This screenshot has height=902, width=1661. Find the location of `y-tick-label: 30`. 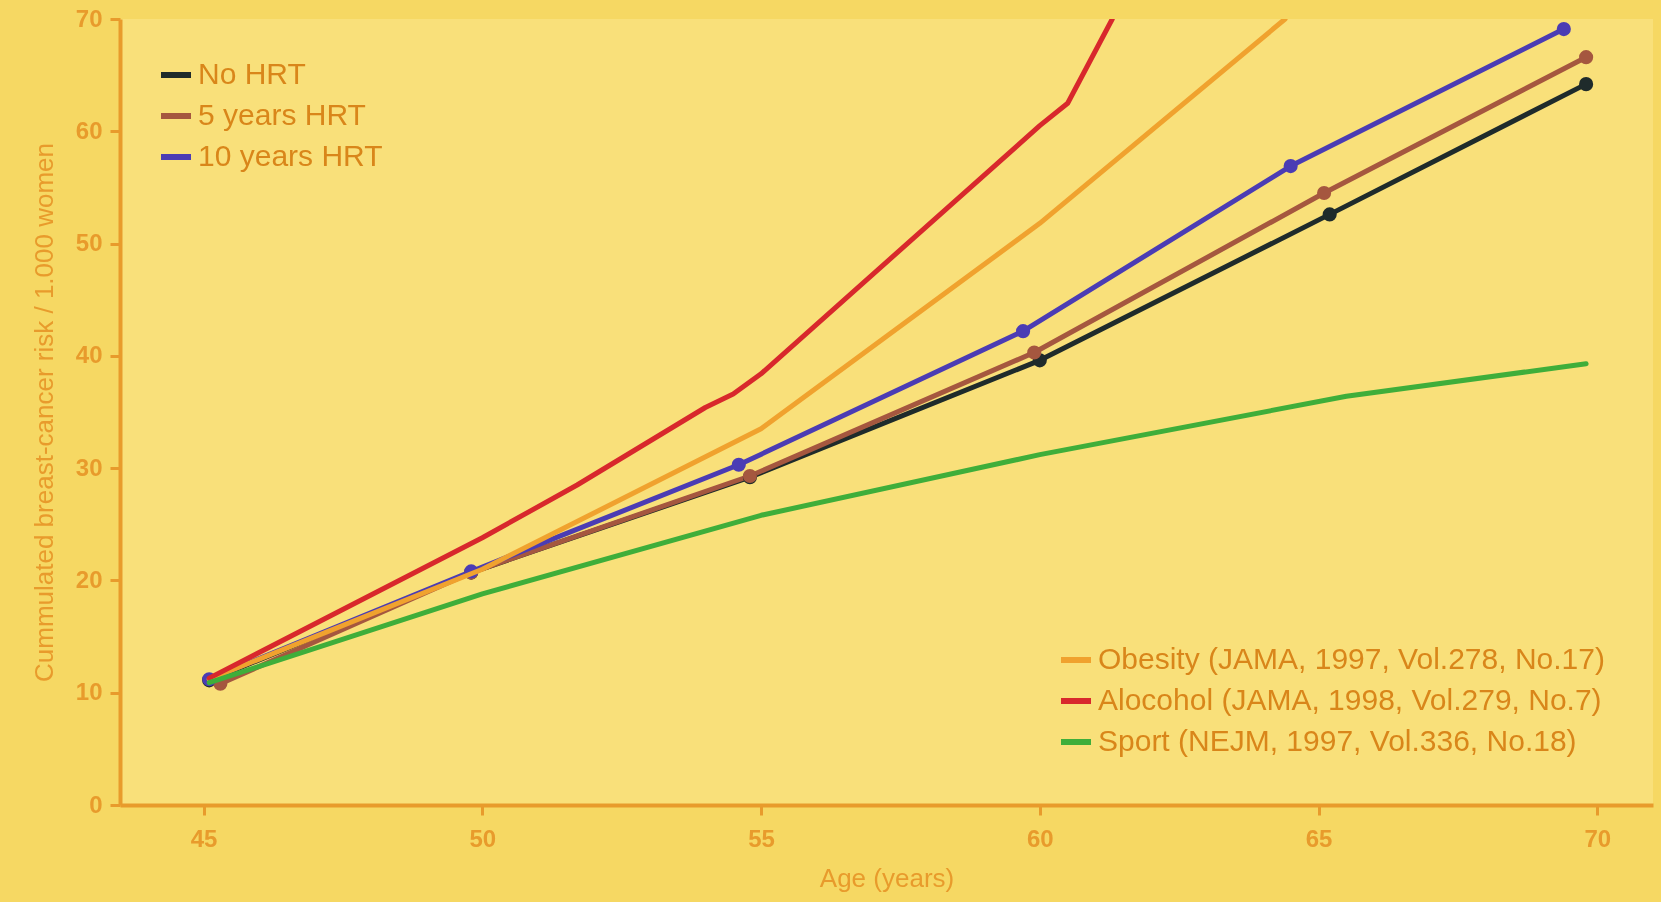

y-tick-label: 30 is located at coordinates (89, 467).